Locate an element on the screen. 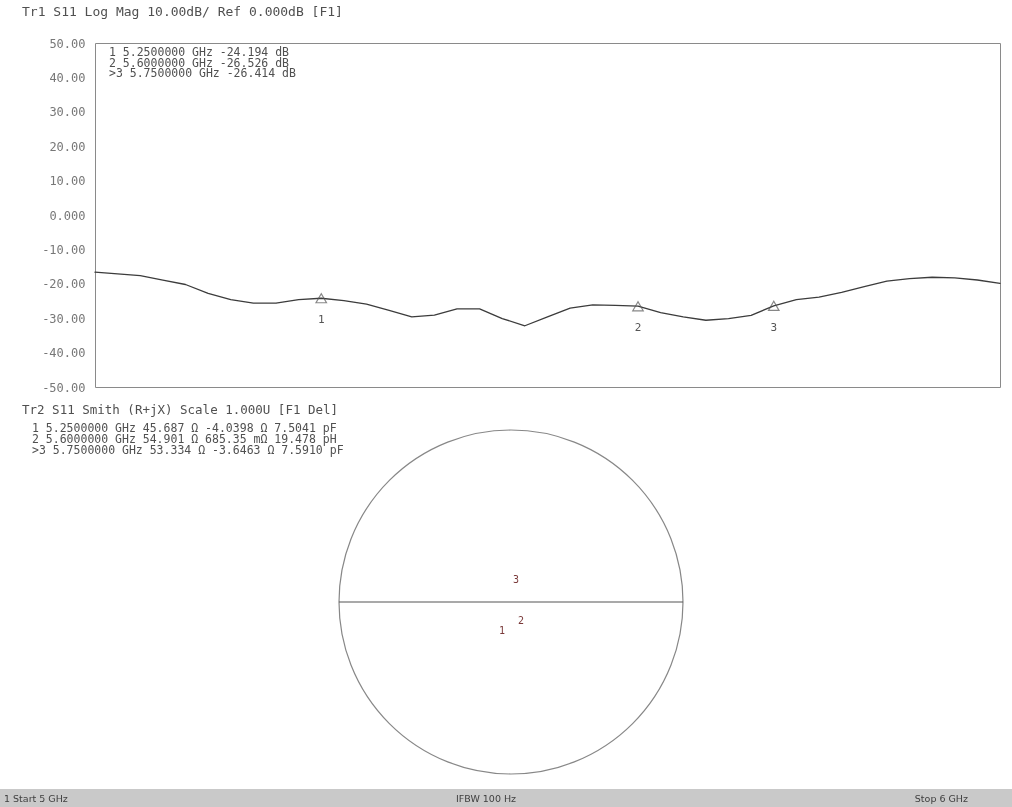  text: 1 5.2500000 GHz 45.687 Ω -4.0398 Ω 7.5041 pF is located at coordinates (184, 428).